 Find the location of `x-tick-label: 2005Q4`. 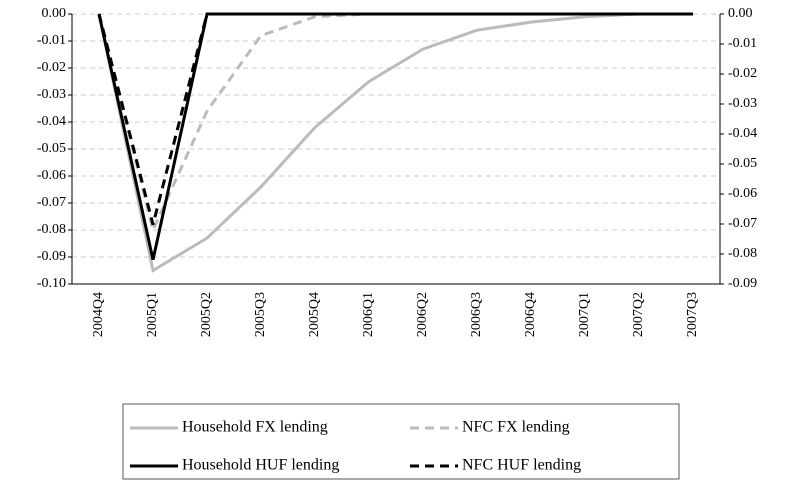

x-tick-label: 2005Q4 is located at coordinates (314, 314).